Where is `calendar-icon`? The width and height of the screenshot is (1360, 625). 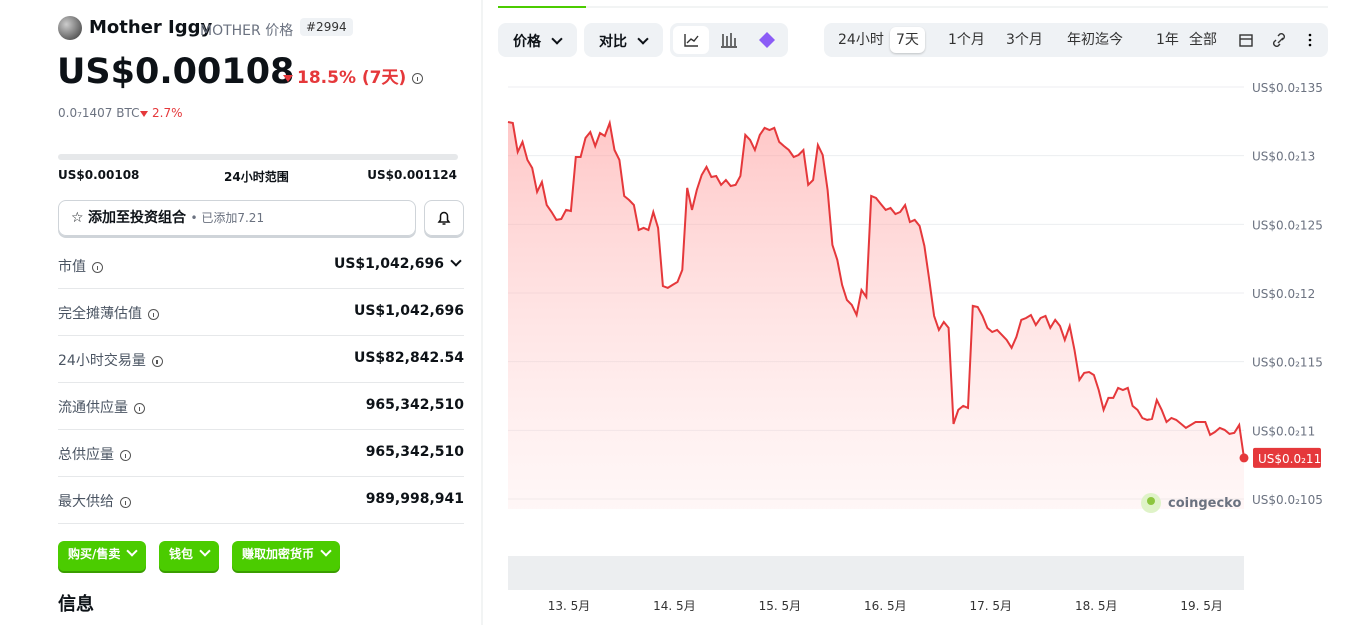 calendar-icon is located at coordinates (1246, 40).